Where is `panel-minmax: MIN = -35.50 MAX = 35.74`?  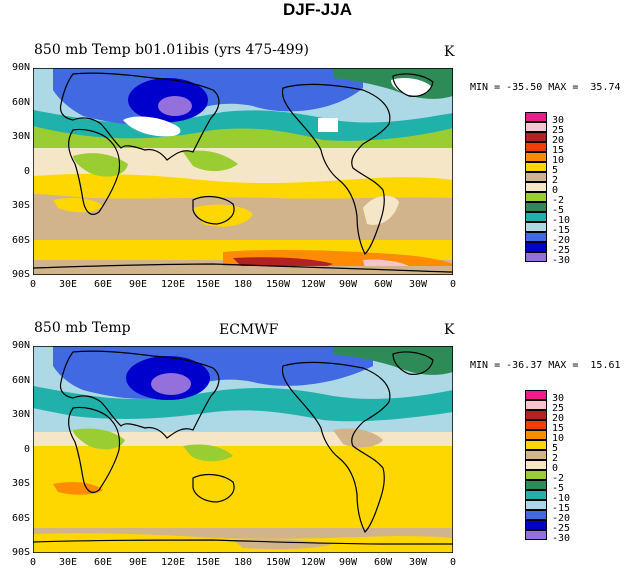
panel-minmax: MIN = -35.50 MAX = 35.74 is located at coordinates (545, 87).